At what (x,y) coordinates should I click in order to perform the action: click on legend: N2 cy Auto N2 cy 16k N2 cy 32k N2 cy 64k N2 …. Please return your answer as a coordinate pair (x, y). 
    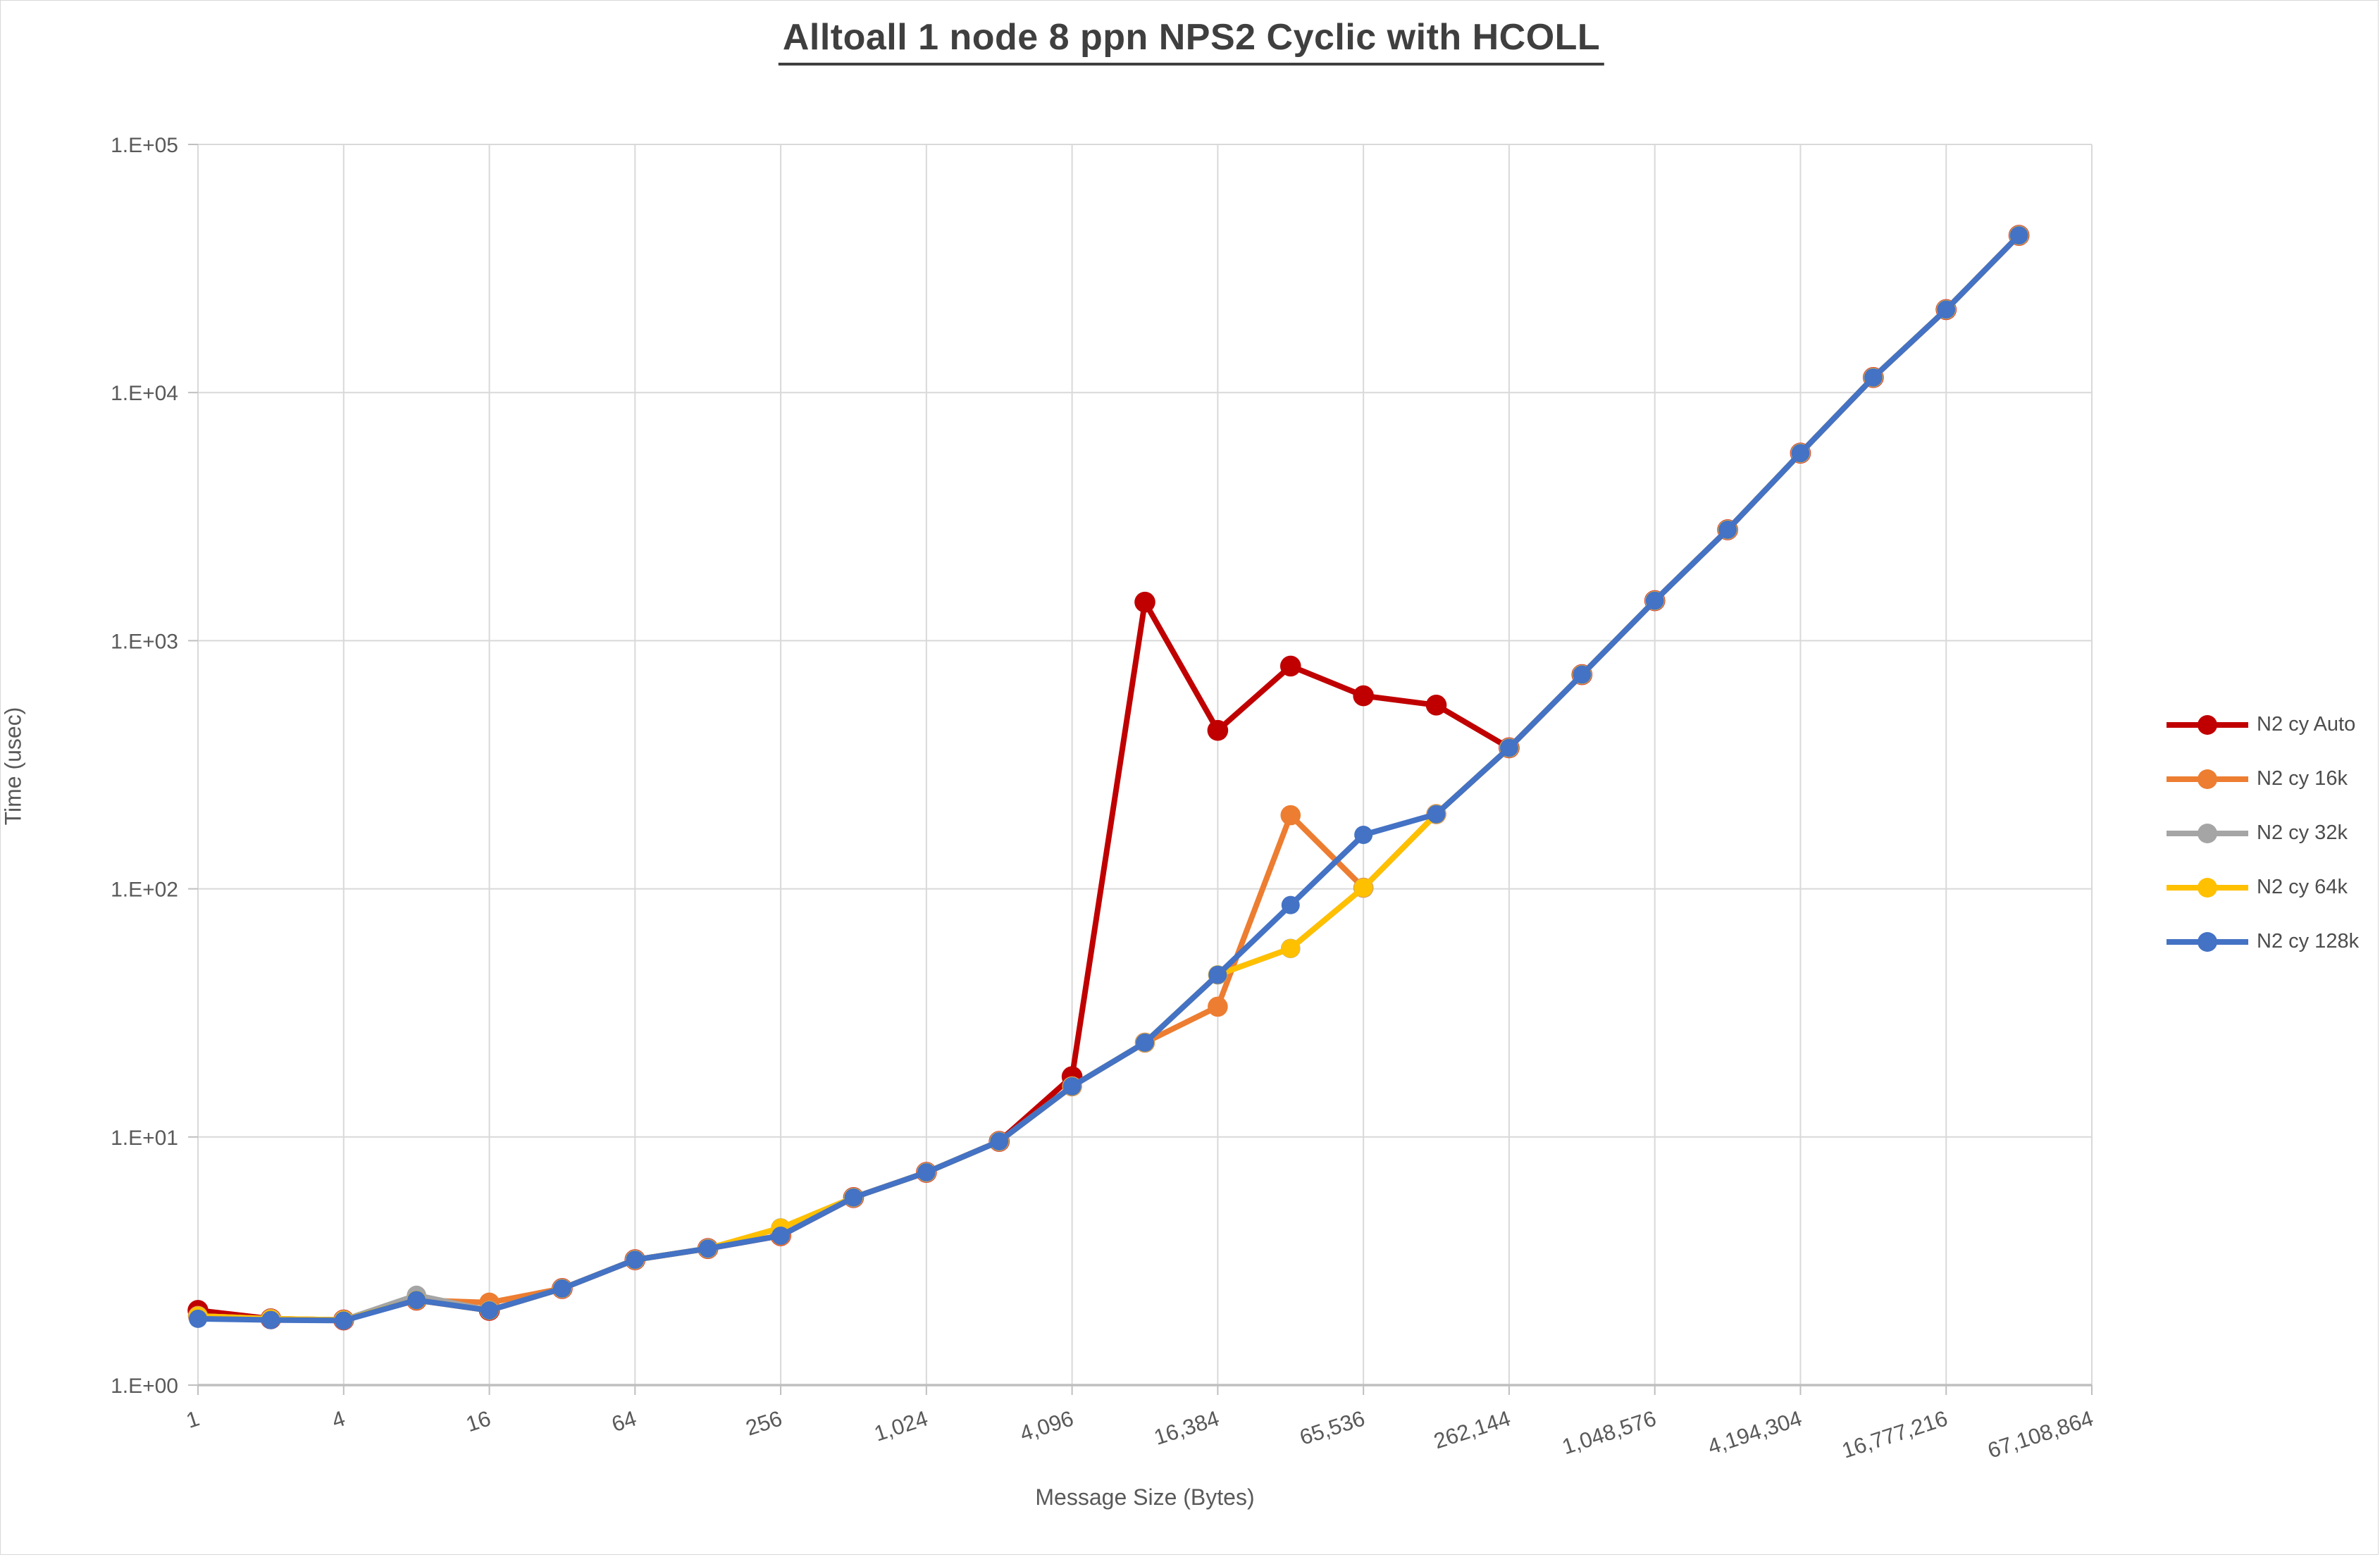
    Looking at the image, I should click on (2262, 833).